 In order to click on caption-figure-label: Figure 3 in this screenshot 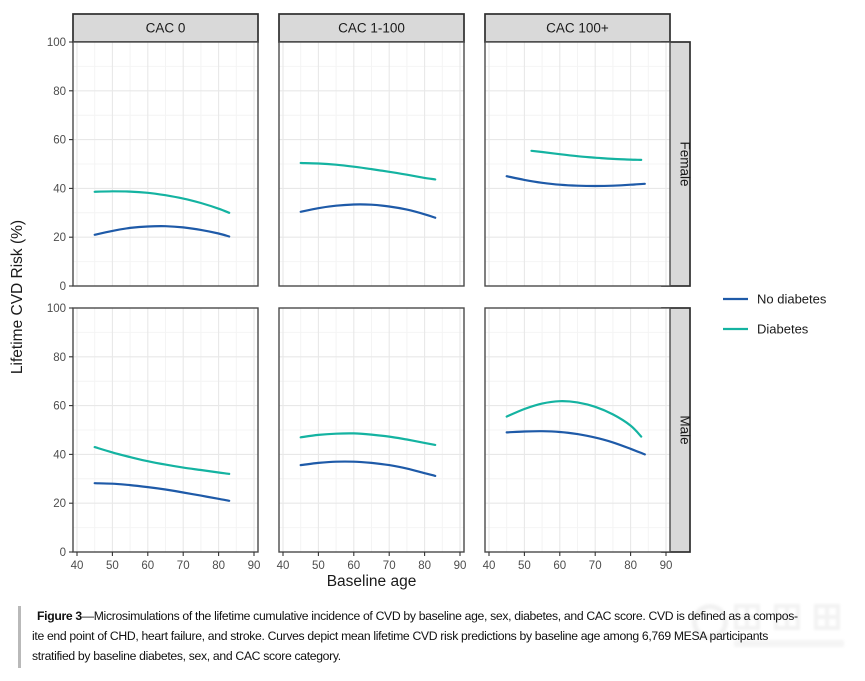, I will do `click(59, 616)`.